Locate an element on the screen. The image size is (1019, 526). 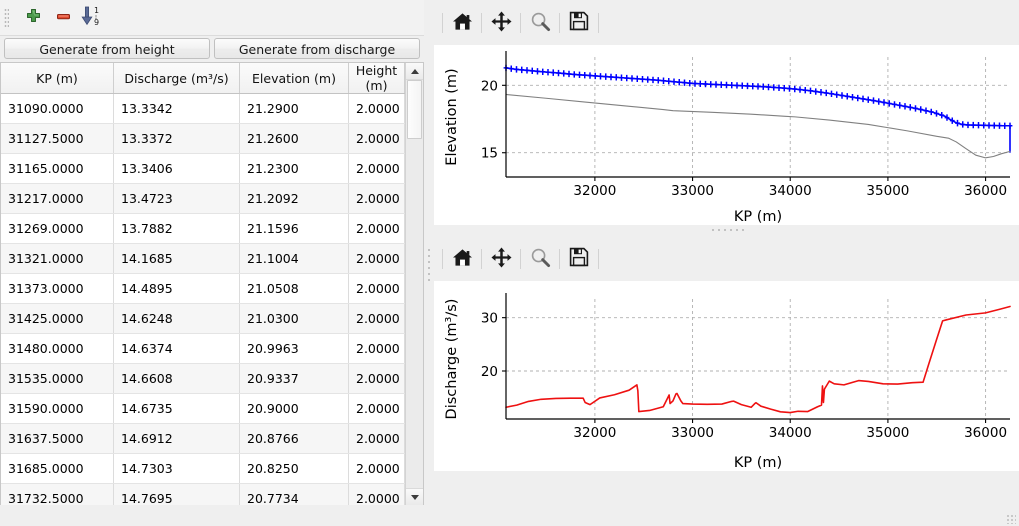
table-cell-discharge: 14.7303 is located at coordinates (176, 468).